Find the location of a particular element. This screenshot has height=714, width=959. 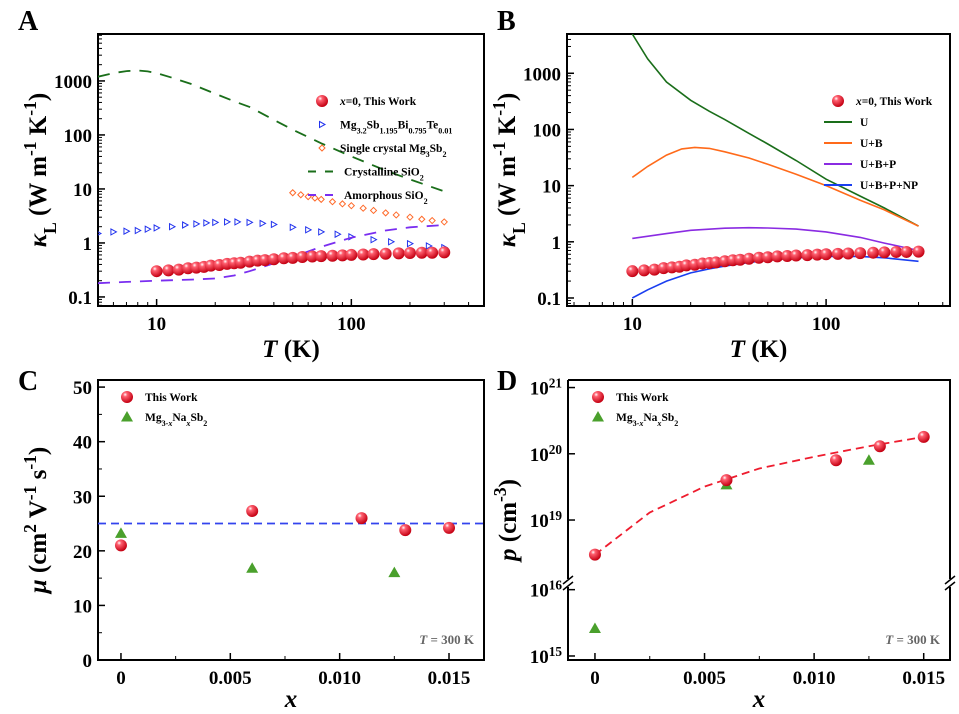

y-tick-label: 1019 is located at coordinates (546, 520).